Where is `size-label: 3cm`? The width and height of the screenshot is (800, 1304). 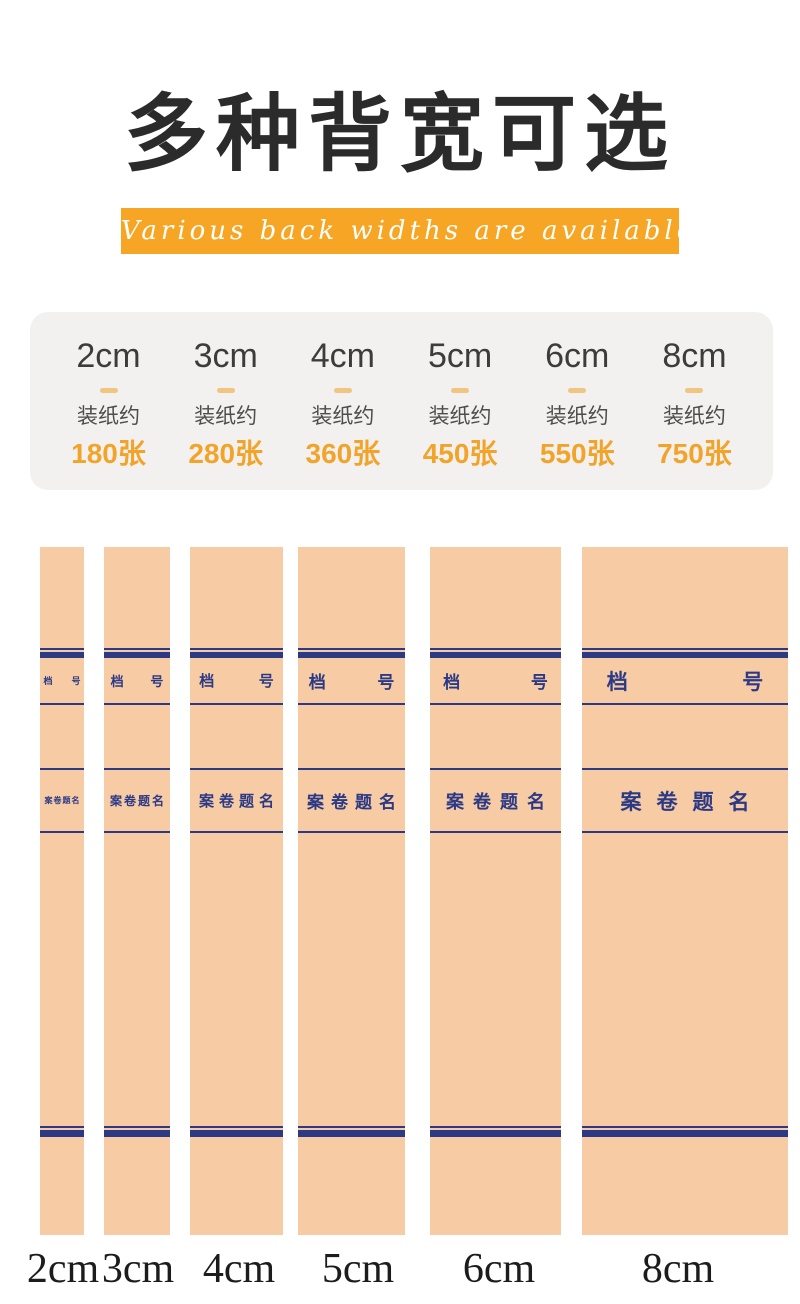
size-label: 3cm is located at coordinates (225, 356).